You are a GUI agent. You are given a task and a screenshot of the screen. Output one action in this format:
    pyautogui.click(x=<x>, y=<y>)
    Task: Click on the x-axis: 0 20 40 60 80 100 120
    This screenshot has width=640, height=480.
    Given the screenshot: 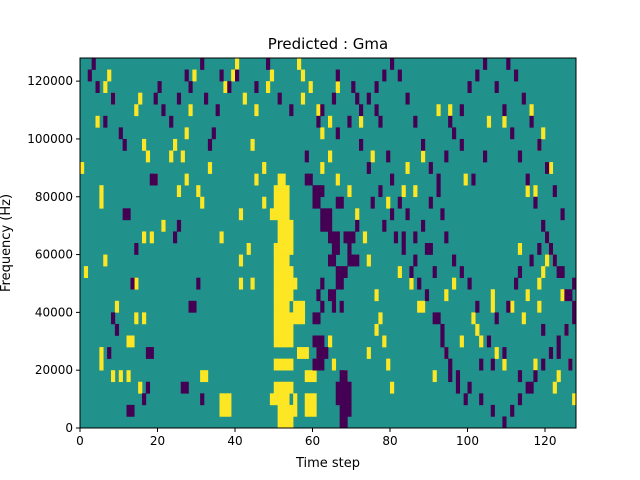 What is the action you would take?
    pyautogui.click(x=316, y=438)
    